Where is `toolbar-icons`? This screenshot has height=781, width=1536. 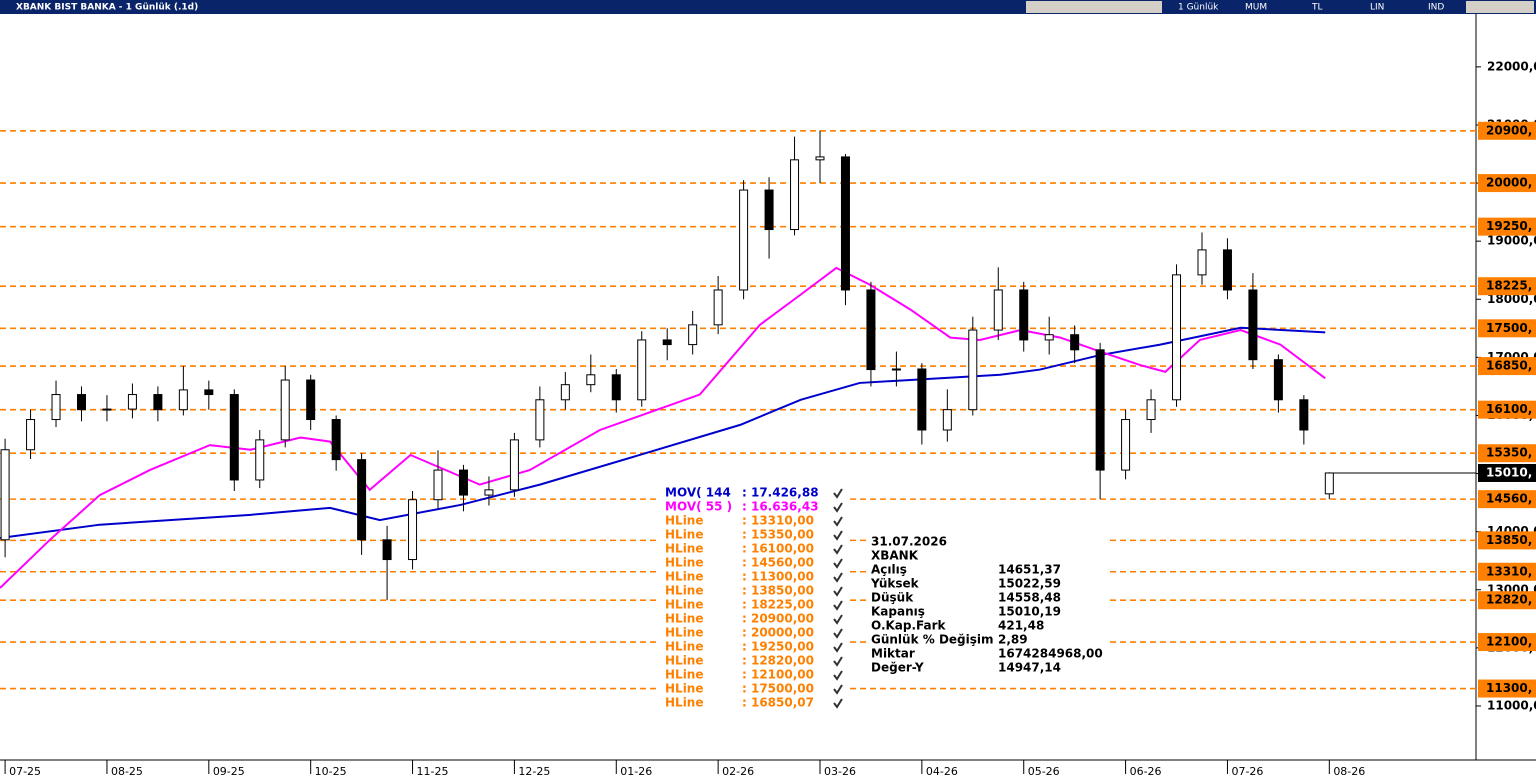
toolbar-icons is located at coordinates (1094, 7).